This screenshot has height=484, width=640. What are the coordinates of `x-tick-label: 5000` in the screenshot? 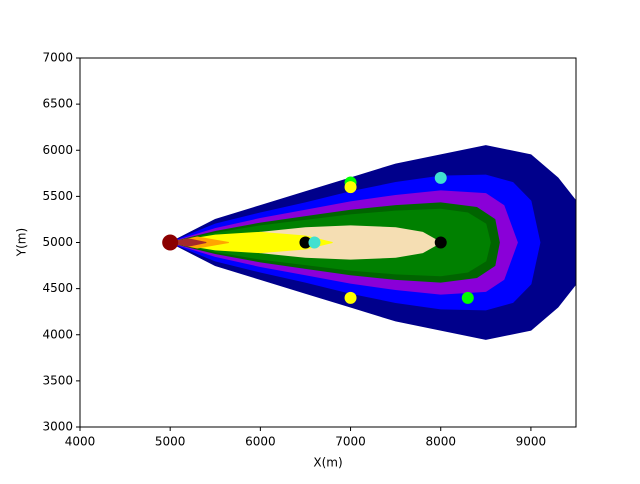 It's located at (170, 442).